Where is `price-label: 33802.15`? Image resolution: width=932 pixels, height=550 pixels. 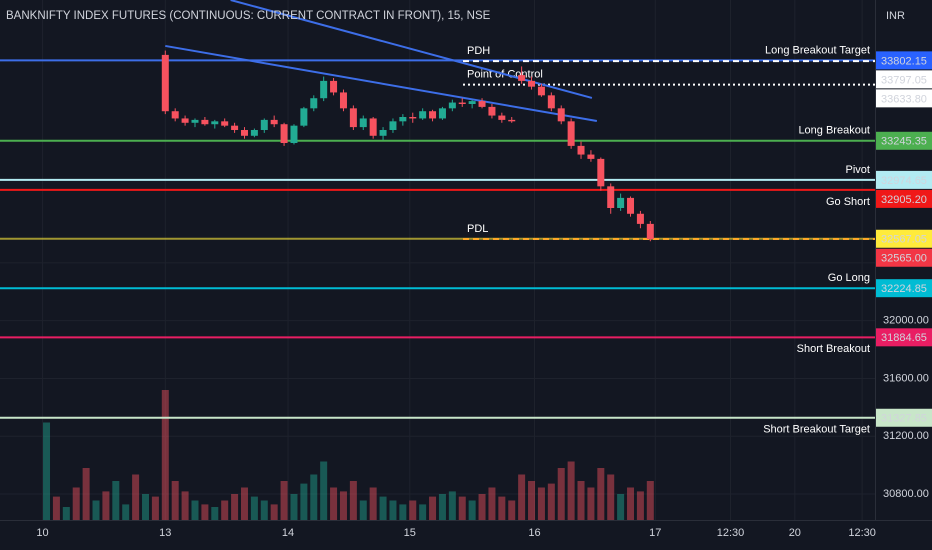
price-label: 33802.15 is located at coordinates (904, 61).